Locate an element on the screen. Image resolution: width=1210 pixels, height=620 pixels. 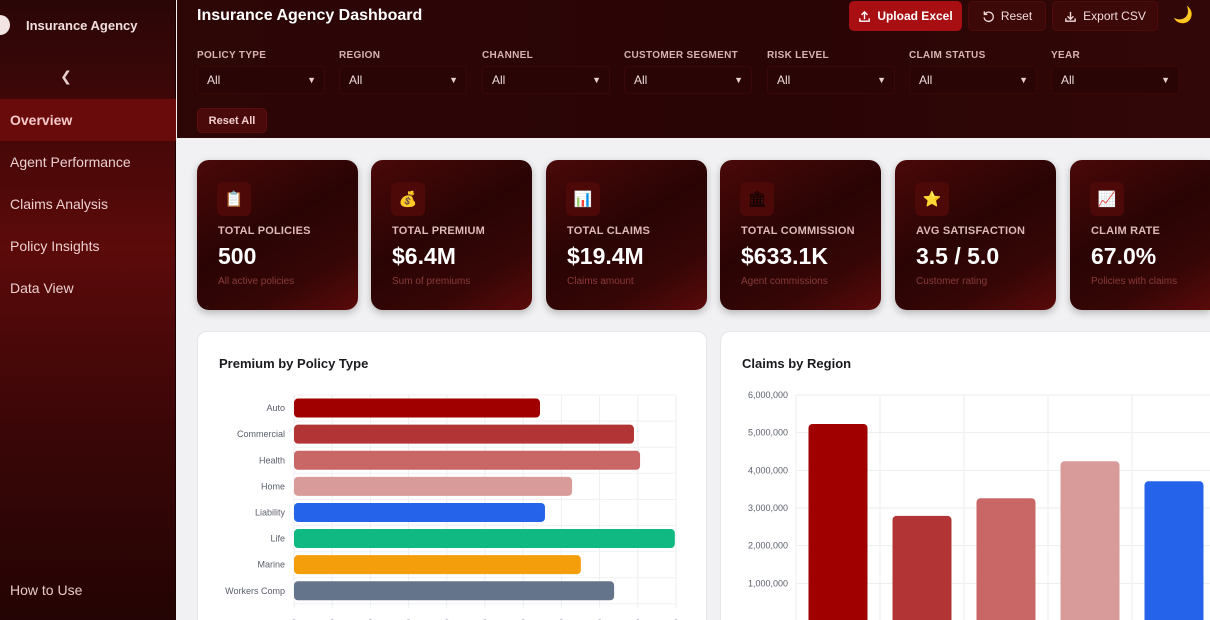
bar-home is located at coordinates (433, 486).